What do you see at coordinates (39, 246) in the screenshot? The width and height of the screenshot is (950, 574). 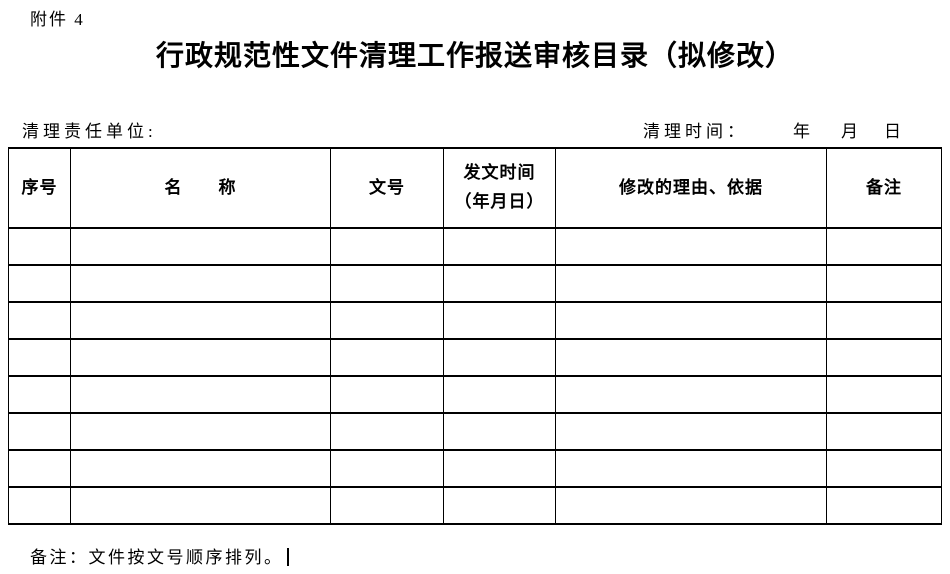 I see `table-cell-r1-c1` at bounding box center [39, 246].